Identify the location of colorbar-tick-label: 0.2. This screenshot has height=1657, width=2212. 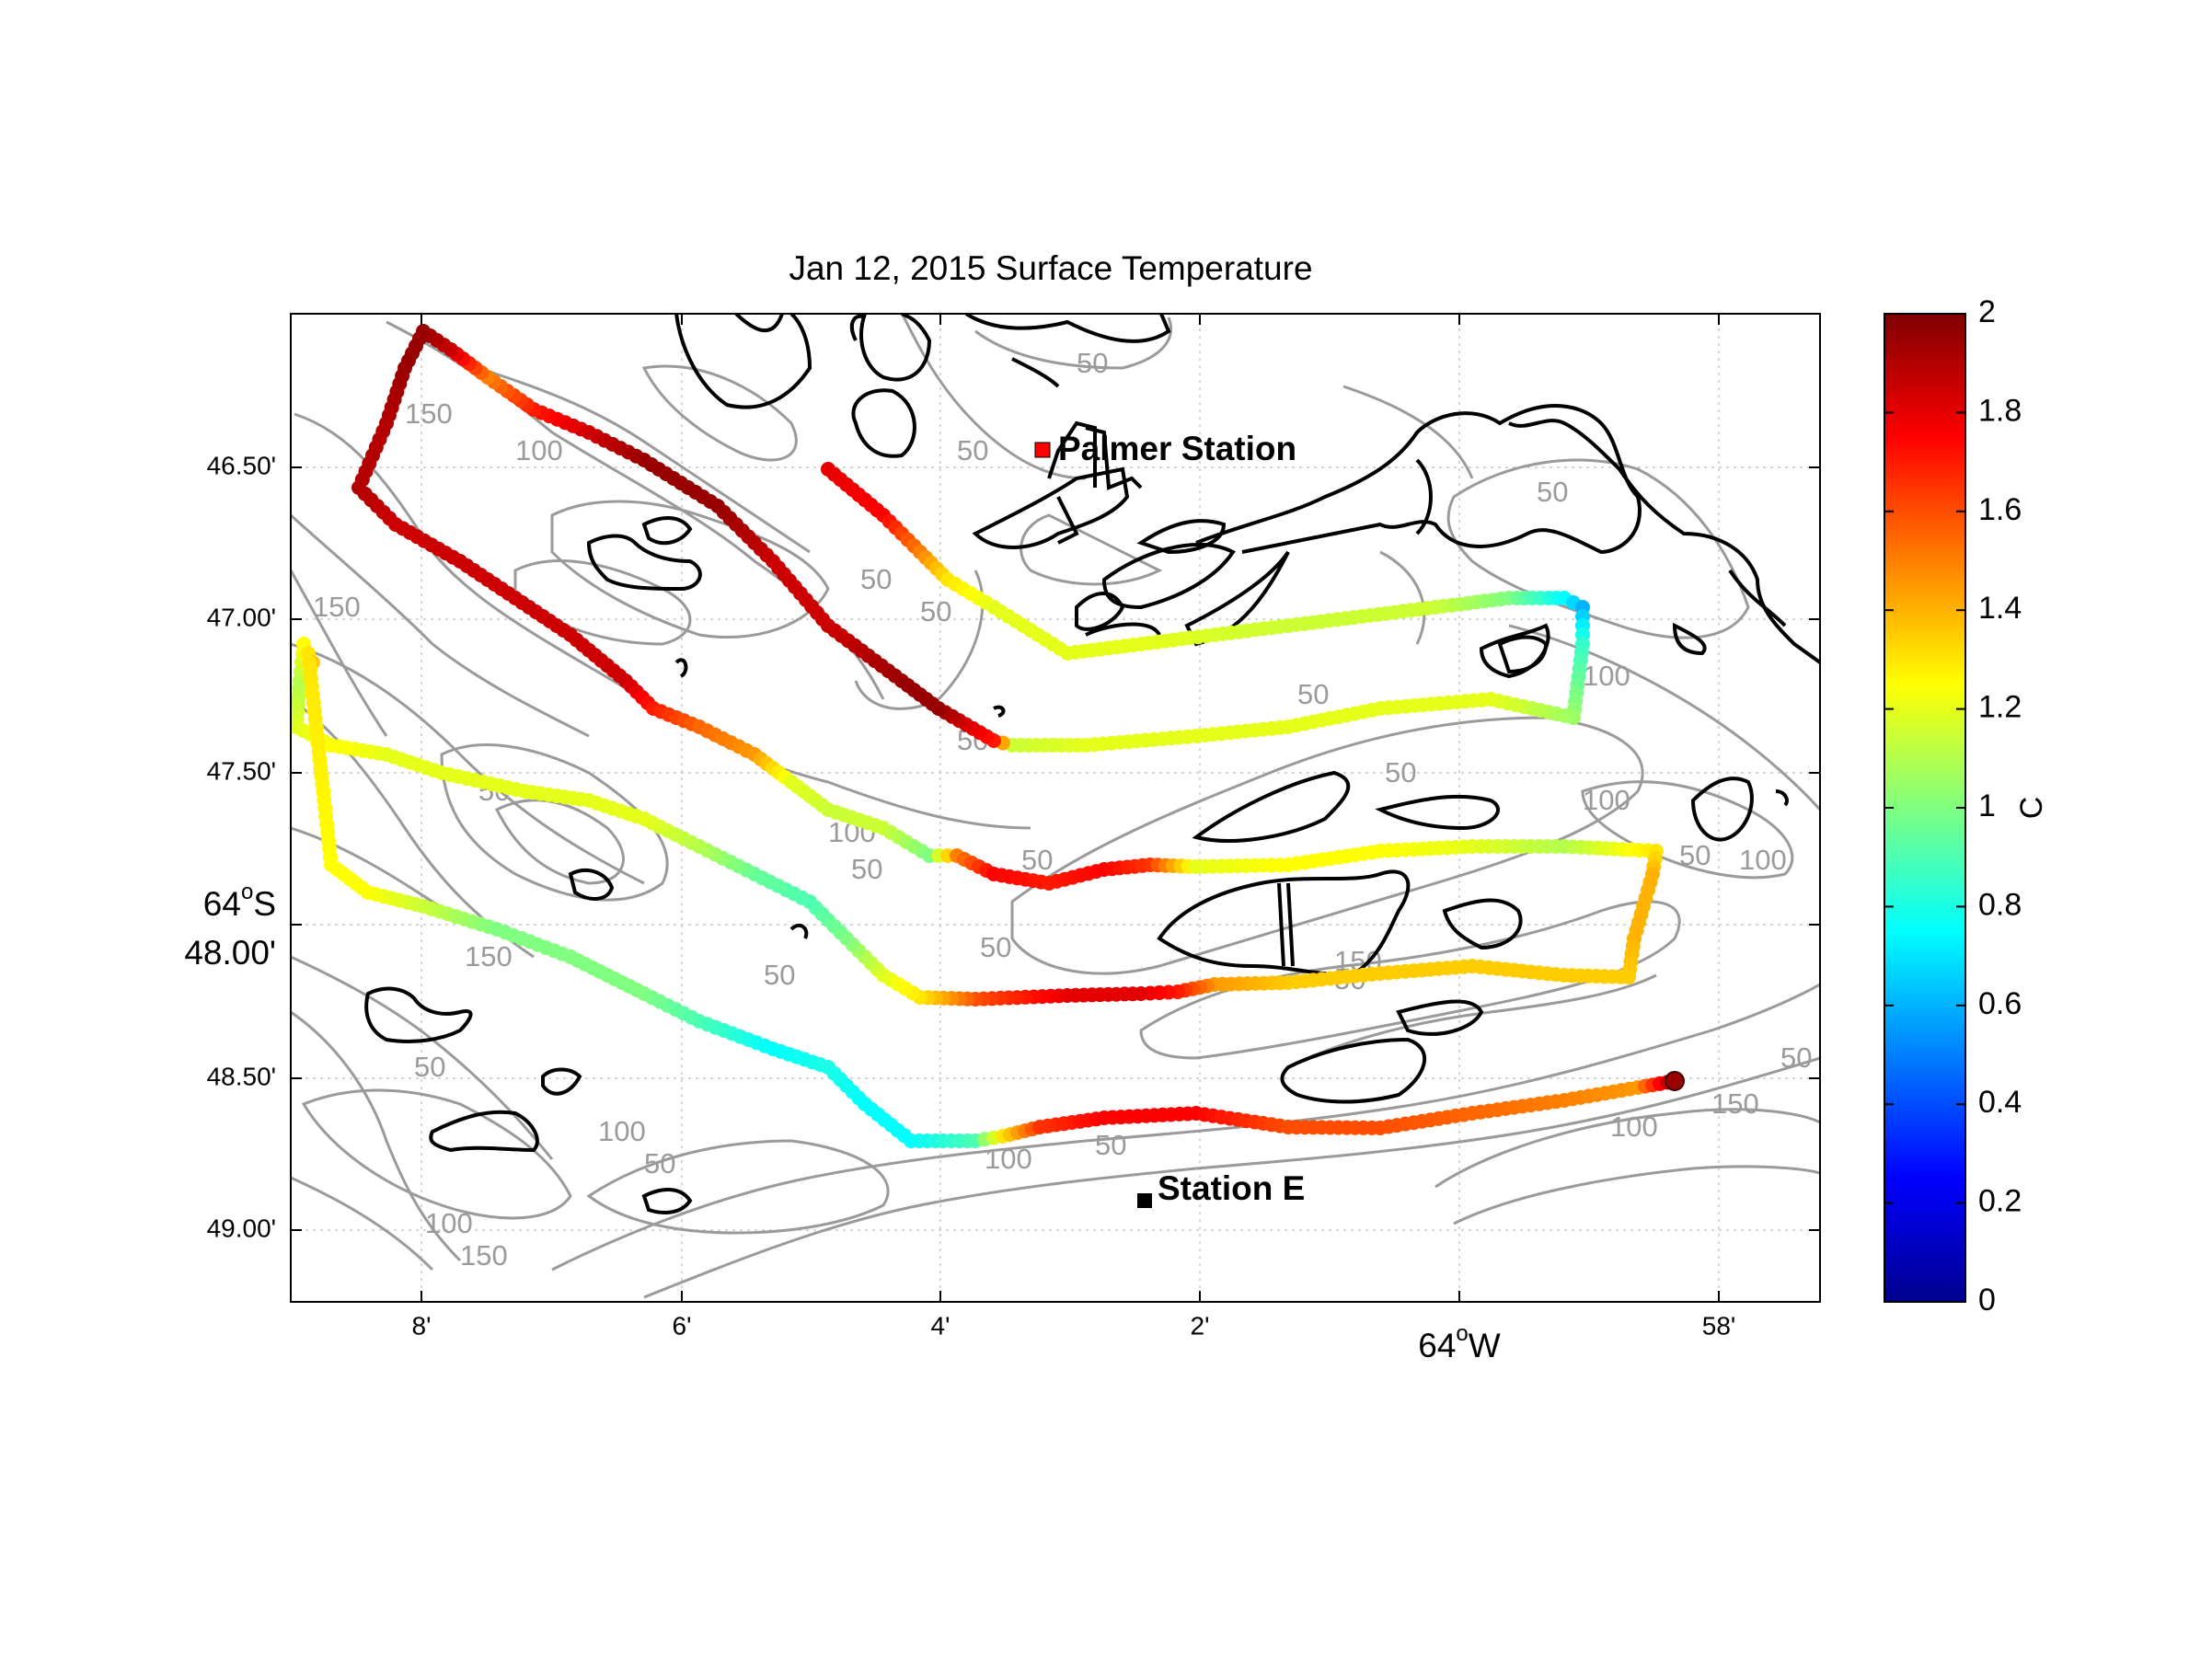
(2000, 1201).